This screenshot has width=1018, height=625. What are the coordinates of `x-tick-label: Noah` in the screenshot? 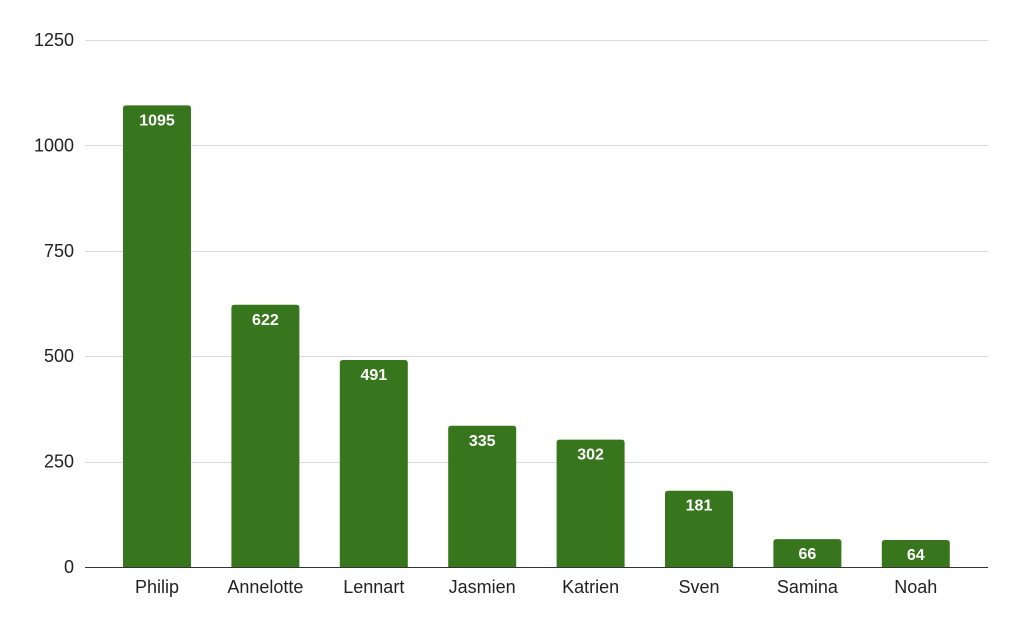 It's located at (915, 587).